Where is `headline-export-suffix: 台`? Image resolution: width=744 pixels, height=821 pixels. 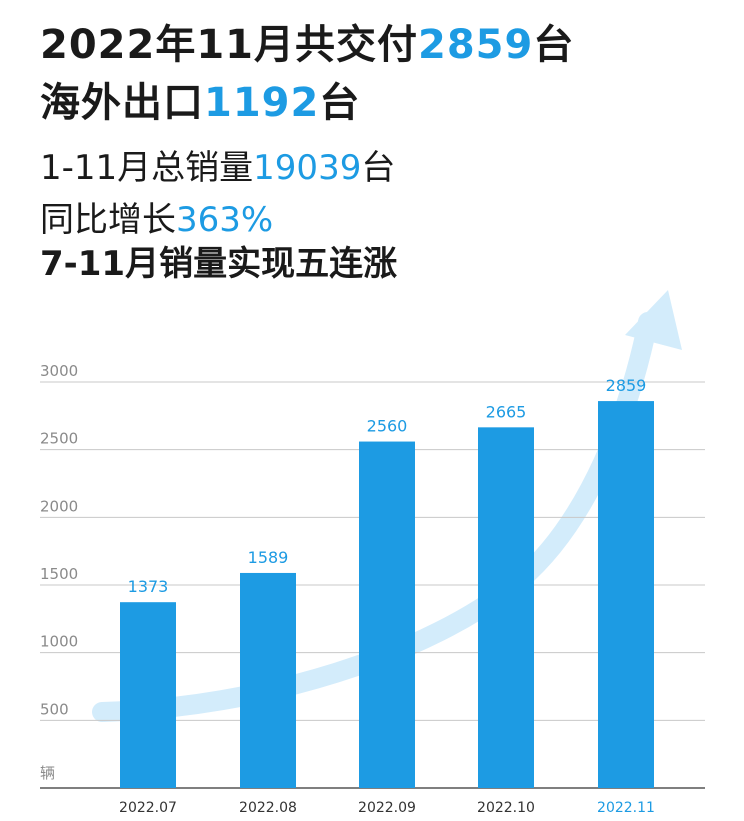 headline-export-suffix: 台 is located at coordinates (340, 103).